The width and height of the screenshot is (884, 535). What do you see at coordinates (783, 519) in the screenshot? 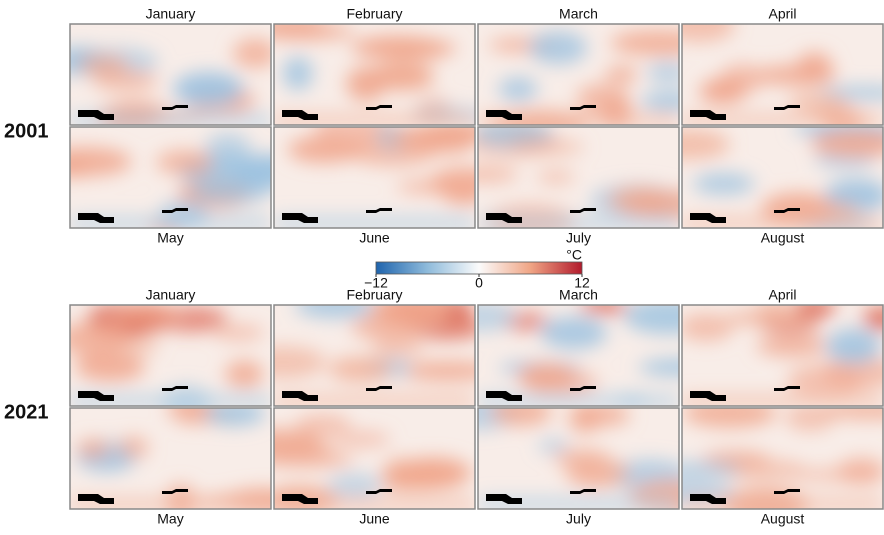
I see `month-label: August` at bounding box center [783, 519].